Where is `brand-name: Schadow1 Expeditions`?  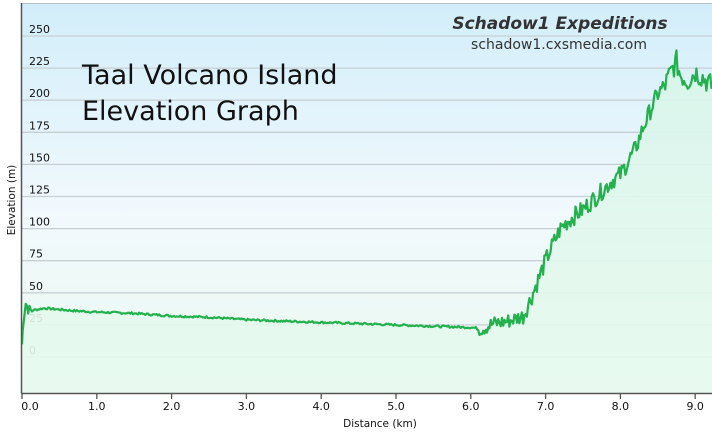 brand-name: Schadow1 Expeditions is located at coordinates (559, 24).